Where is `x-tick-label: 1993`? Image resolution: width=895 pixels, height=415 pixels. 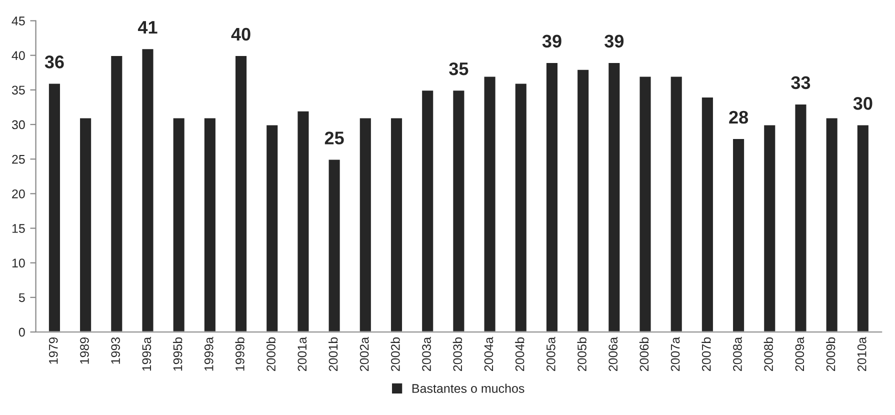
x-tick-label: 1993 is located at coordinates (115, 350).